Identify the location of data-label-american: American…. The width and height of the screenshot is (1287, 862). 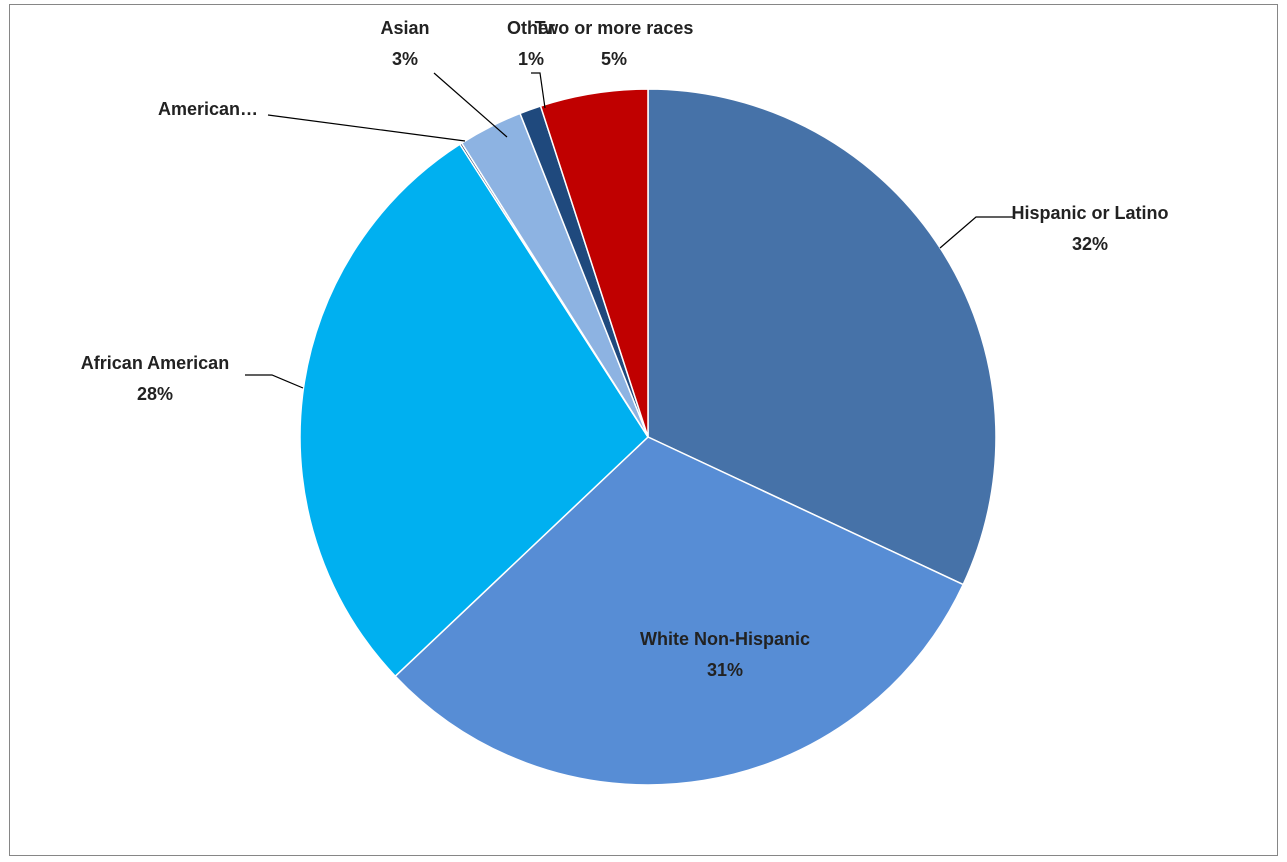
(208, 109).